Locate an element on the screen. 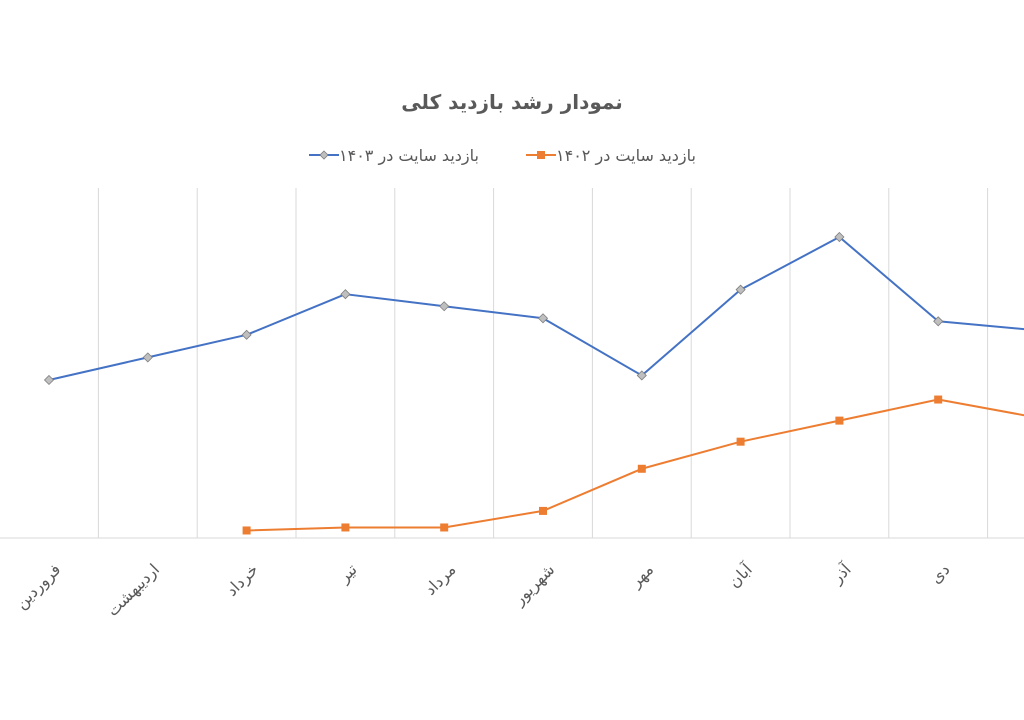 The width and height of the screenshot is (1024, 720). x-tick-label: فروردین is located at coordinates (39, 587).